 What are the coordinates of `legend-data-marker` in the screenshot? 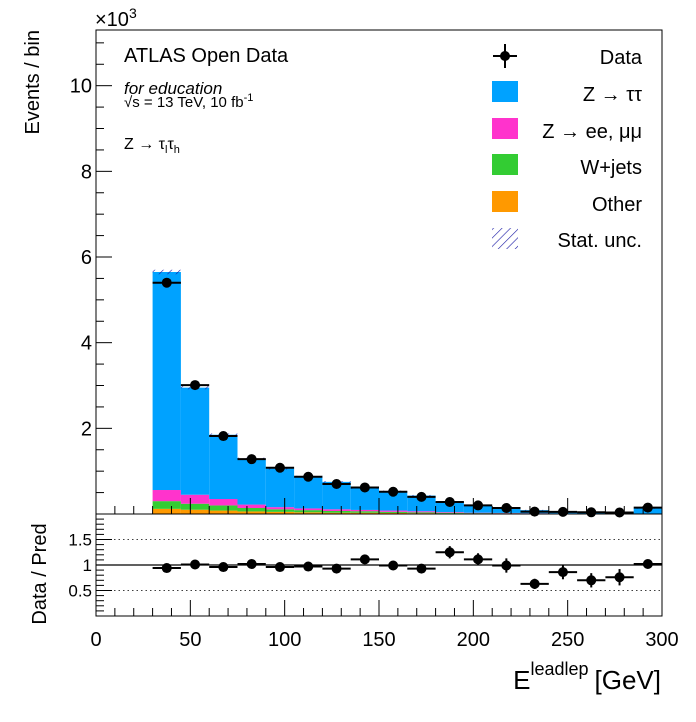 It's located at (505, 56).